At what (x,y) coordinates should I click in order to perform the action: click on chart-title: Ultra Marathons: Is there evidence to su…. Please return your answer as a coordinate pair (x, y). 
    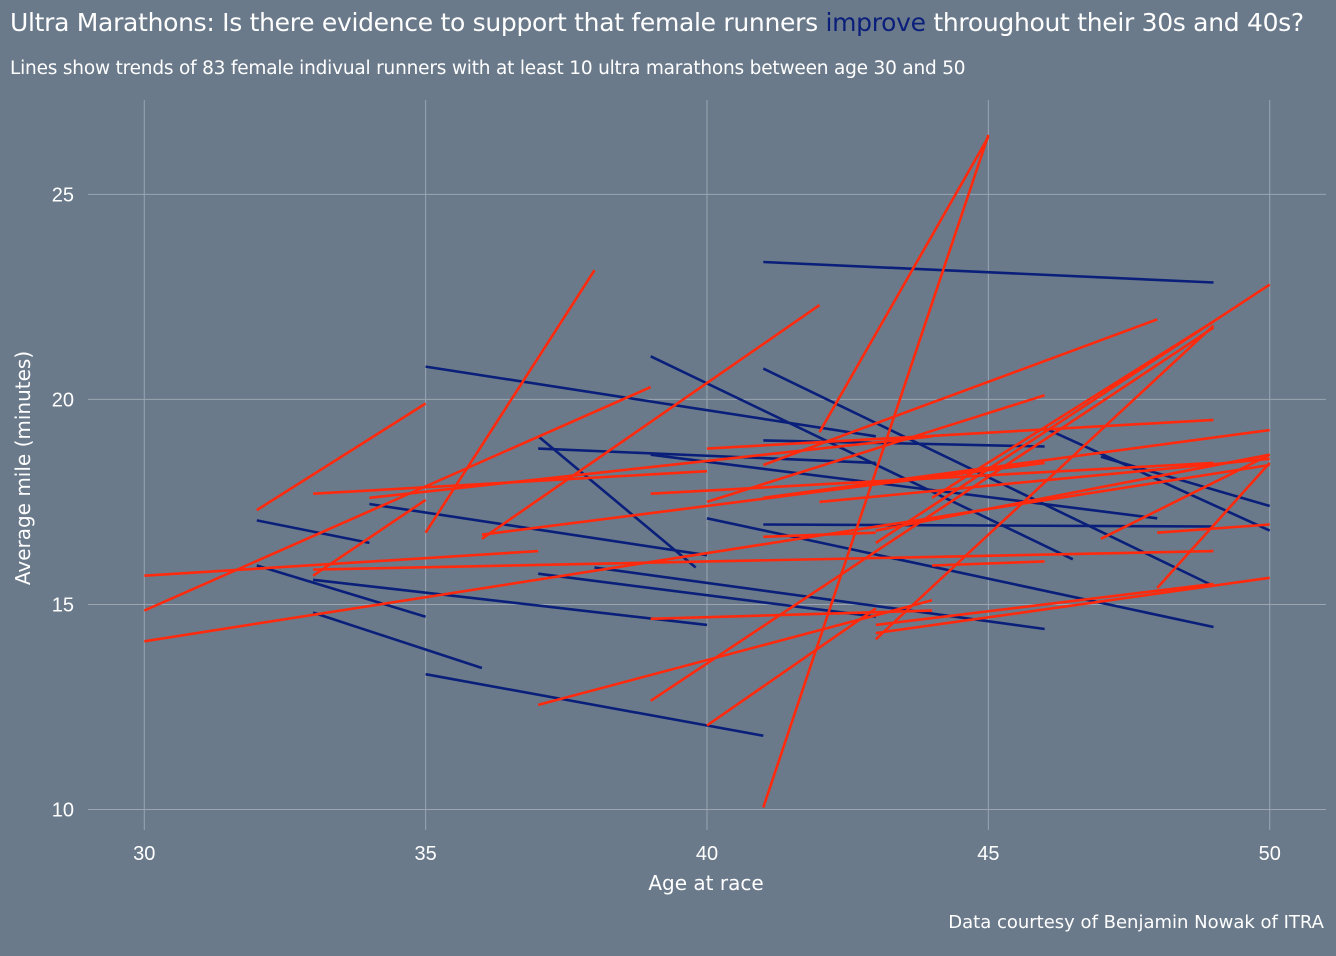
    Looking at the image, I should click on (657, 22).